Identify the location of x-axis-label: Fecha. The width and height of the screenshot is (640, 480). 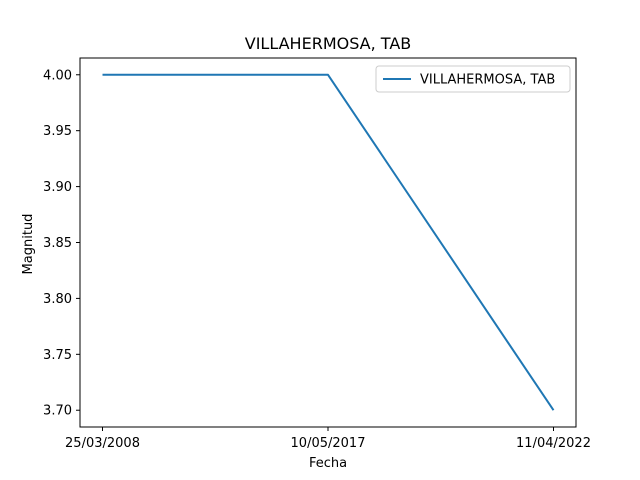
(328, 463).